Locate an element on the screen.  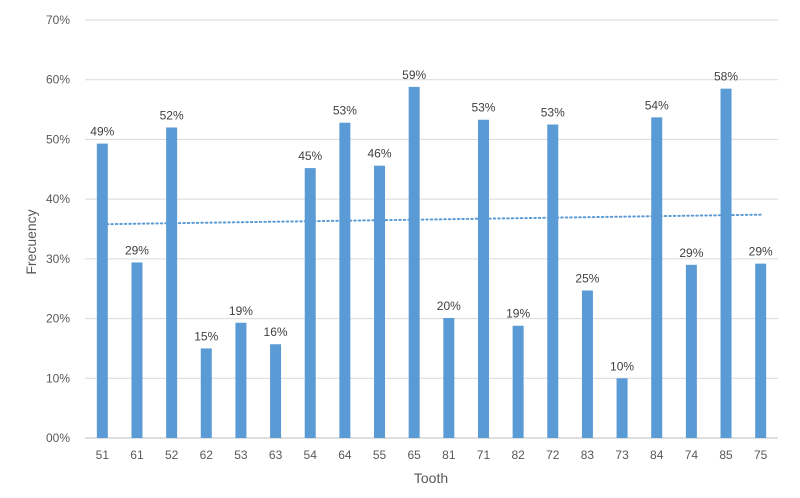
x-tick-label: 84 is located at coordinates (657, 455).